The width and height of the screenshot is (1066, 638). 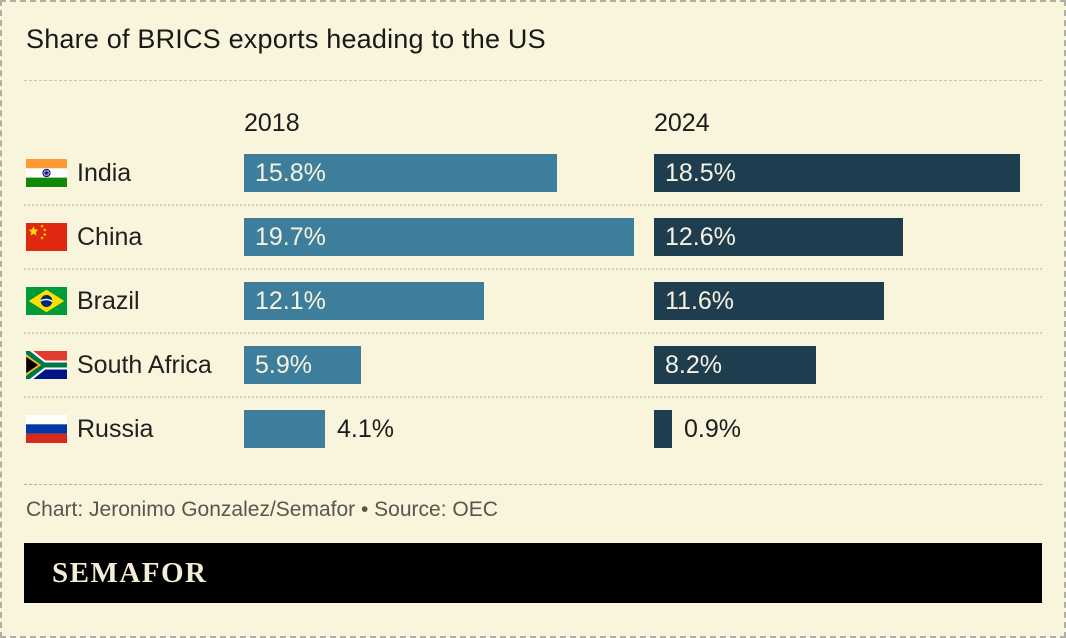 What do you see at coordinates (712, 428) in the screenshot?
I see `value-label: 0.9%` at bounding box center [712, 428].